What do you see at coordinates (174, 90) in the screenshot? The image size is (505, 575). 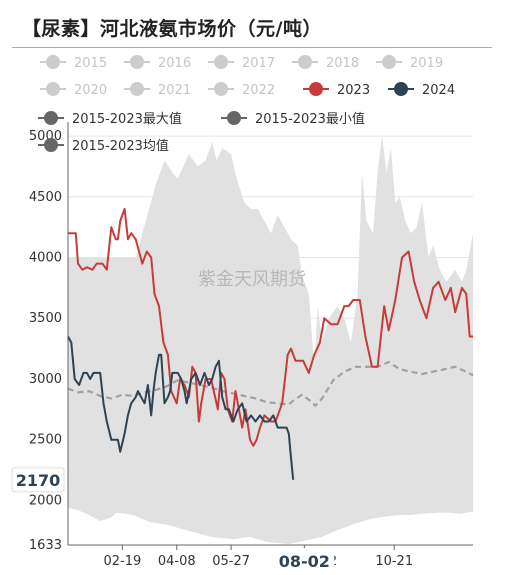 I see `legend-label: 2021` at bounding box center [174, 90].